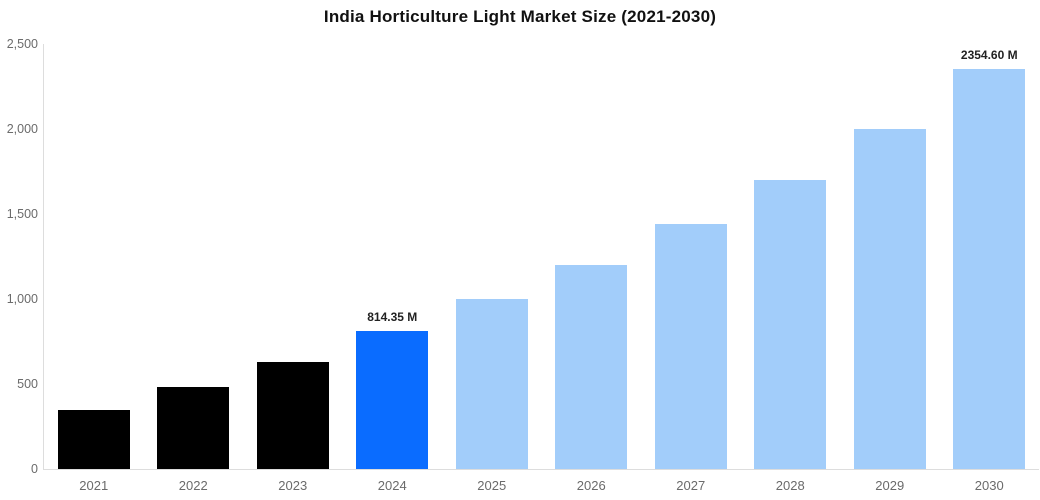 The image size is (1040, 500). What do you see at coordinates (691, 485) in the screenshot?
I see `x-axis-tick-label: 2027` at bounding box center [691, 485].